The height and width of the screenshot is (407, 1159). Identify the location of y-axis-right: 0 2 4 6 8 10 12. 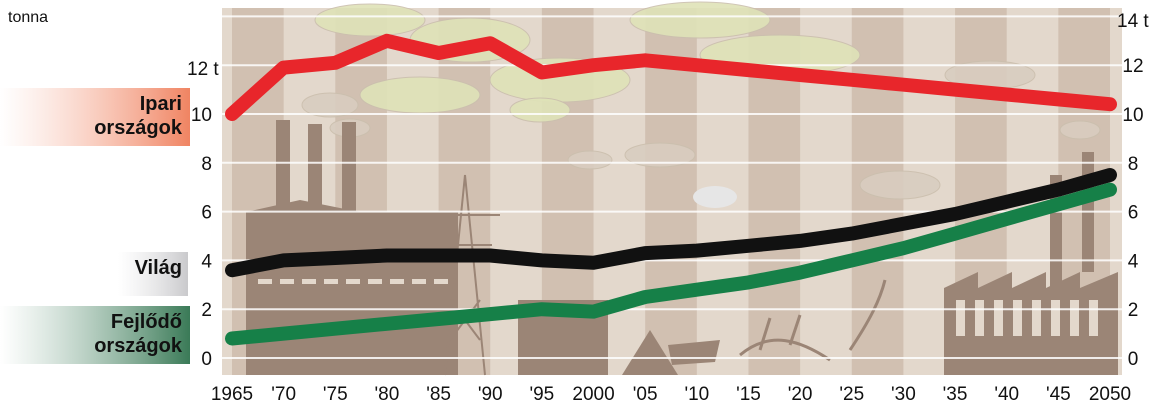
(1132, 213).